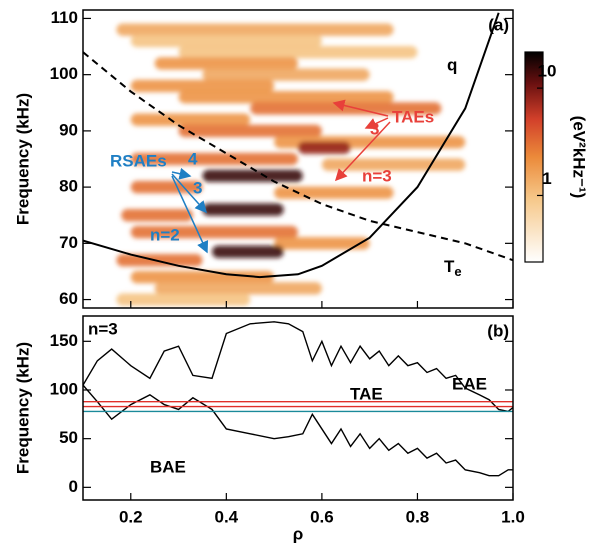 The image size is (597, 546). What do you see at coordinates (165, 234) in the screenshot?
I see `rsae-annotation: n=2` at bounding box center [165, 234].